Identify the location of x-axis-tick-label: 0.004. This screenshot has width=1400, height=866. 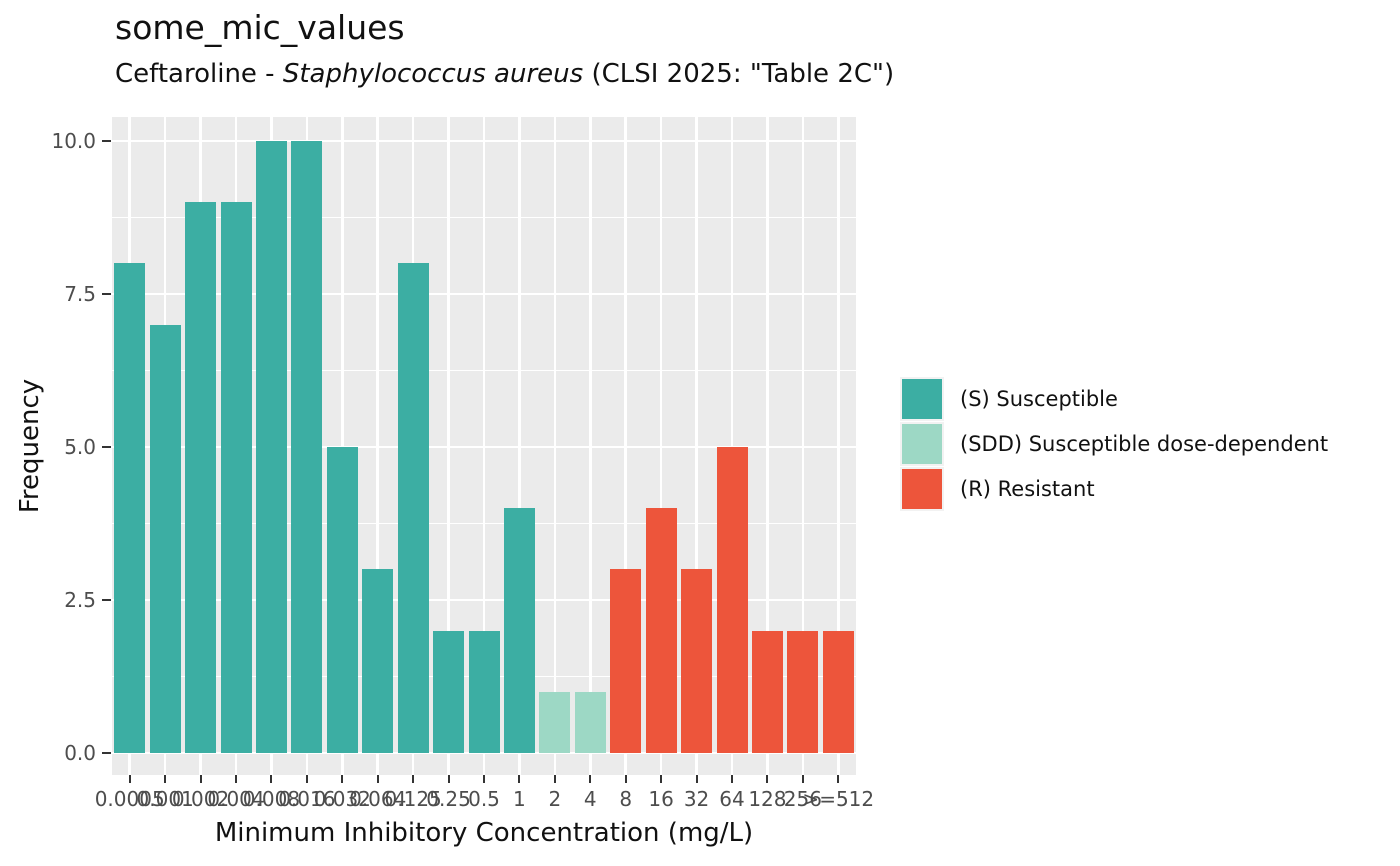
(236, 799).